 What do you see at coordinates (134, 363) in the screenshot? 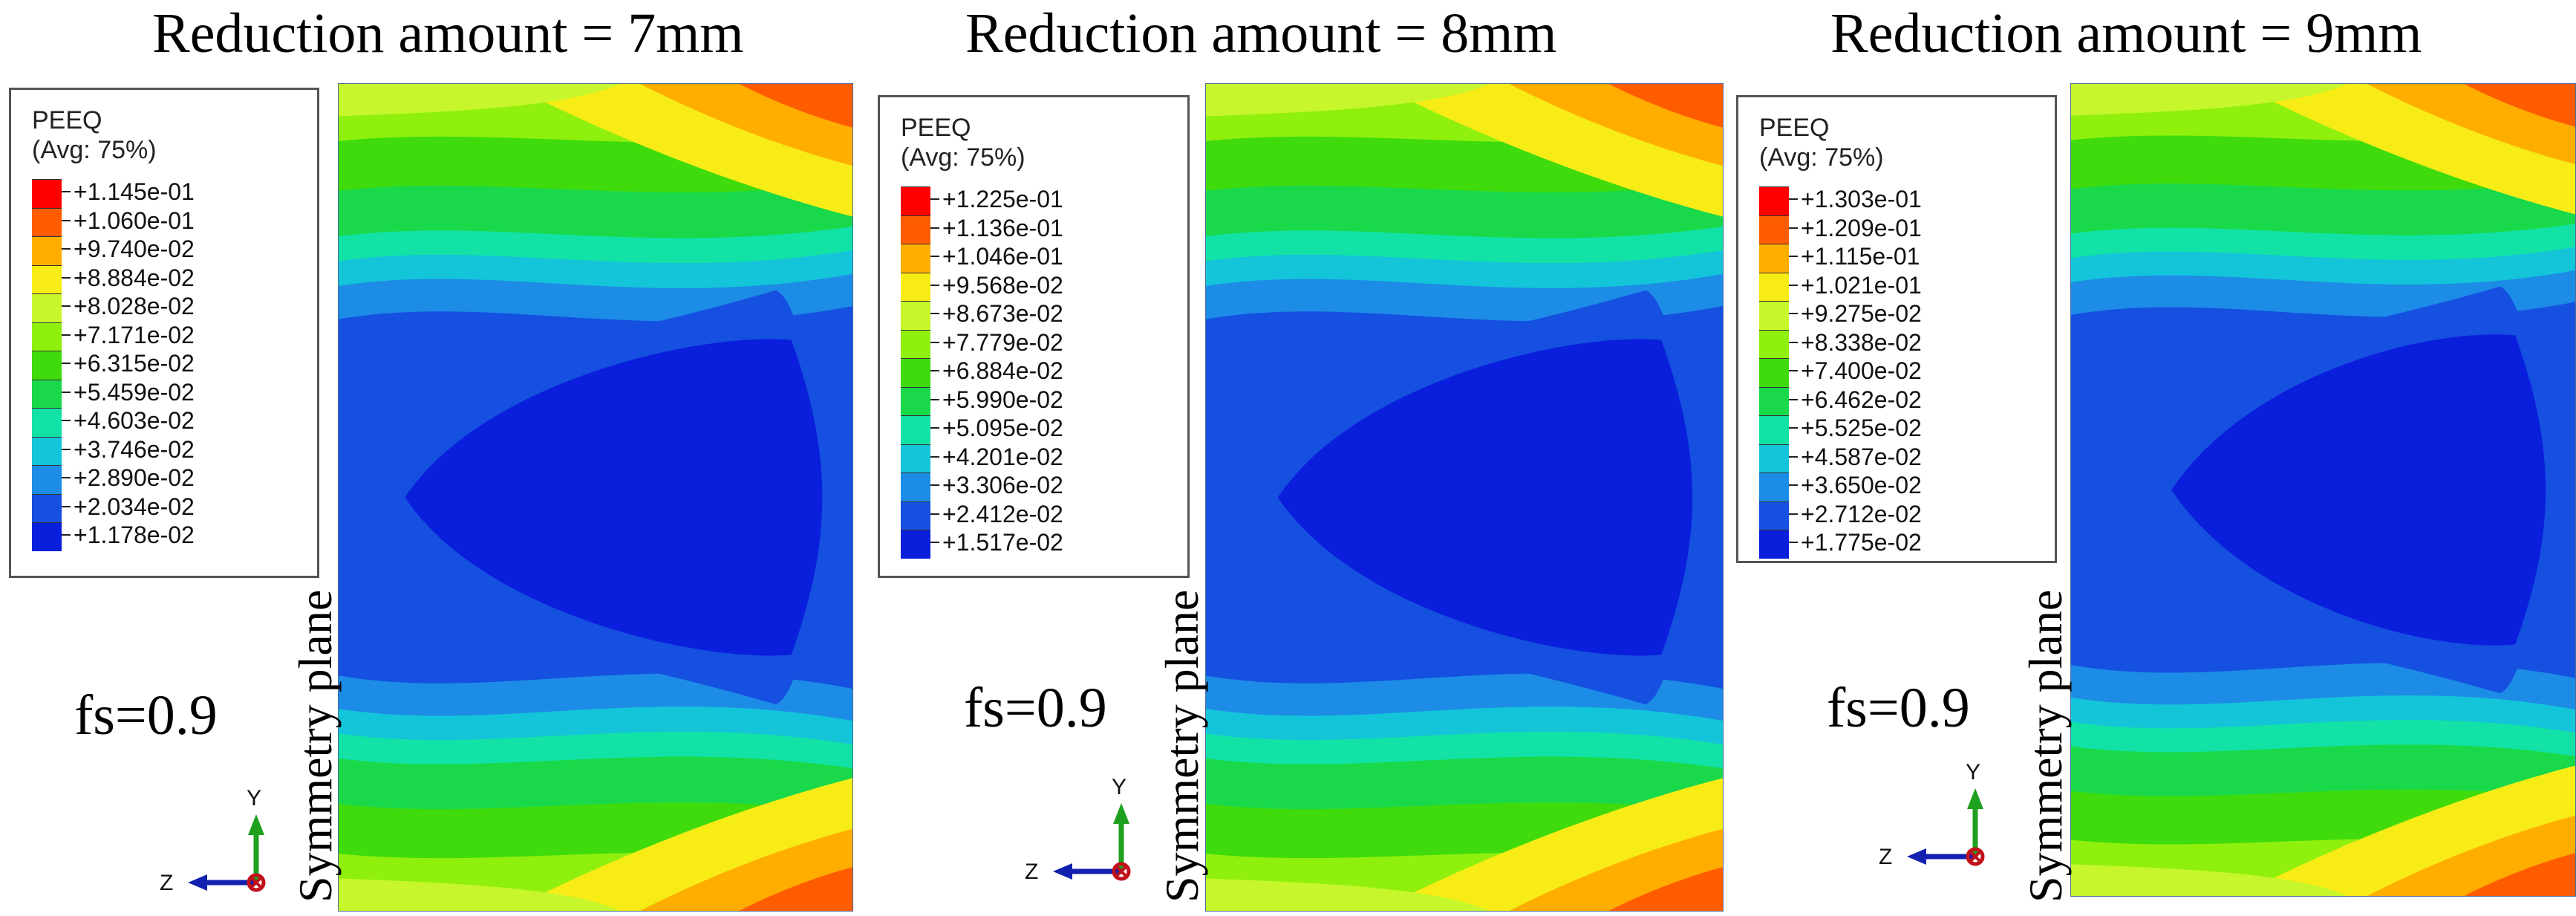
I see `legend-value: +6.315e-02` at bounding box center [134, 363].